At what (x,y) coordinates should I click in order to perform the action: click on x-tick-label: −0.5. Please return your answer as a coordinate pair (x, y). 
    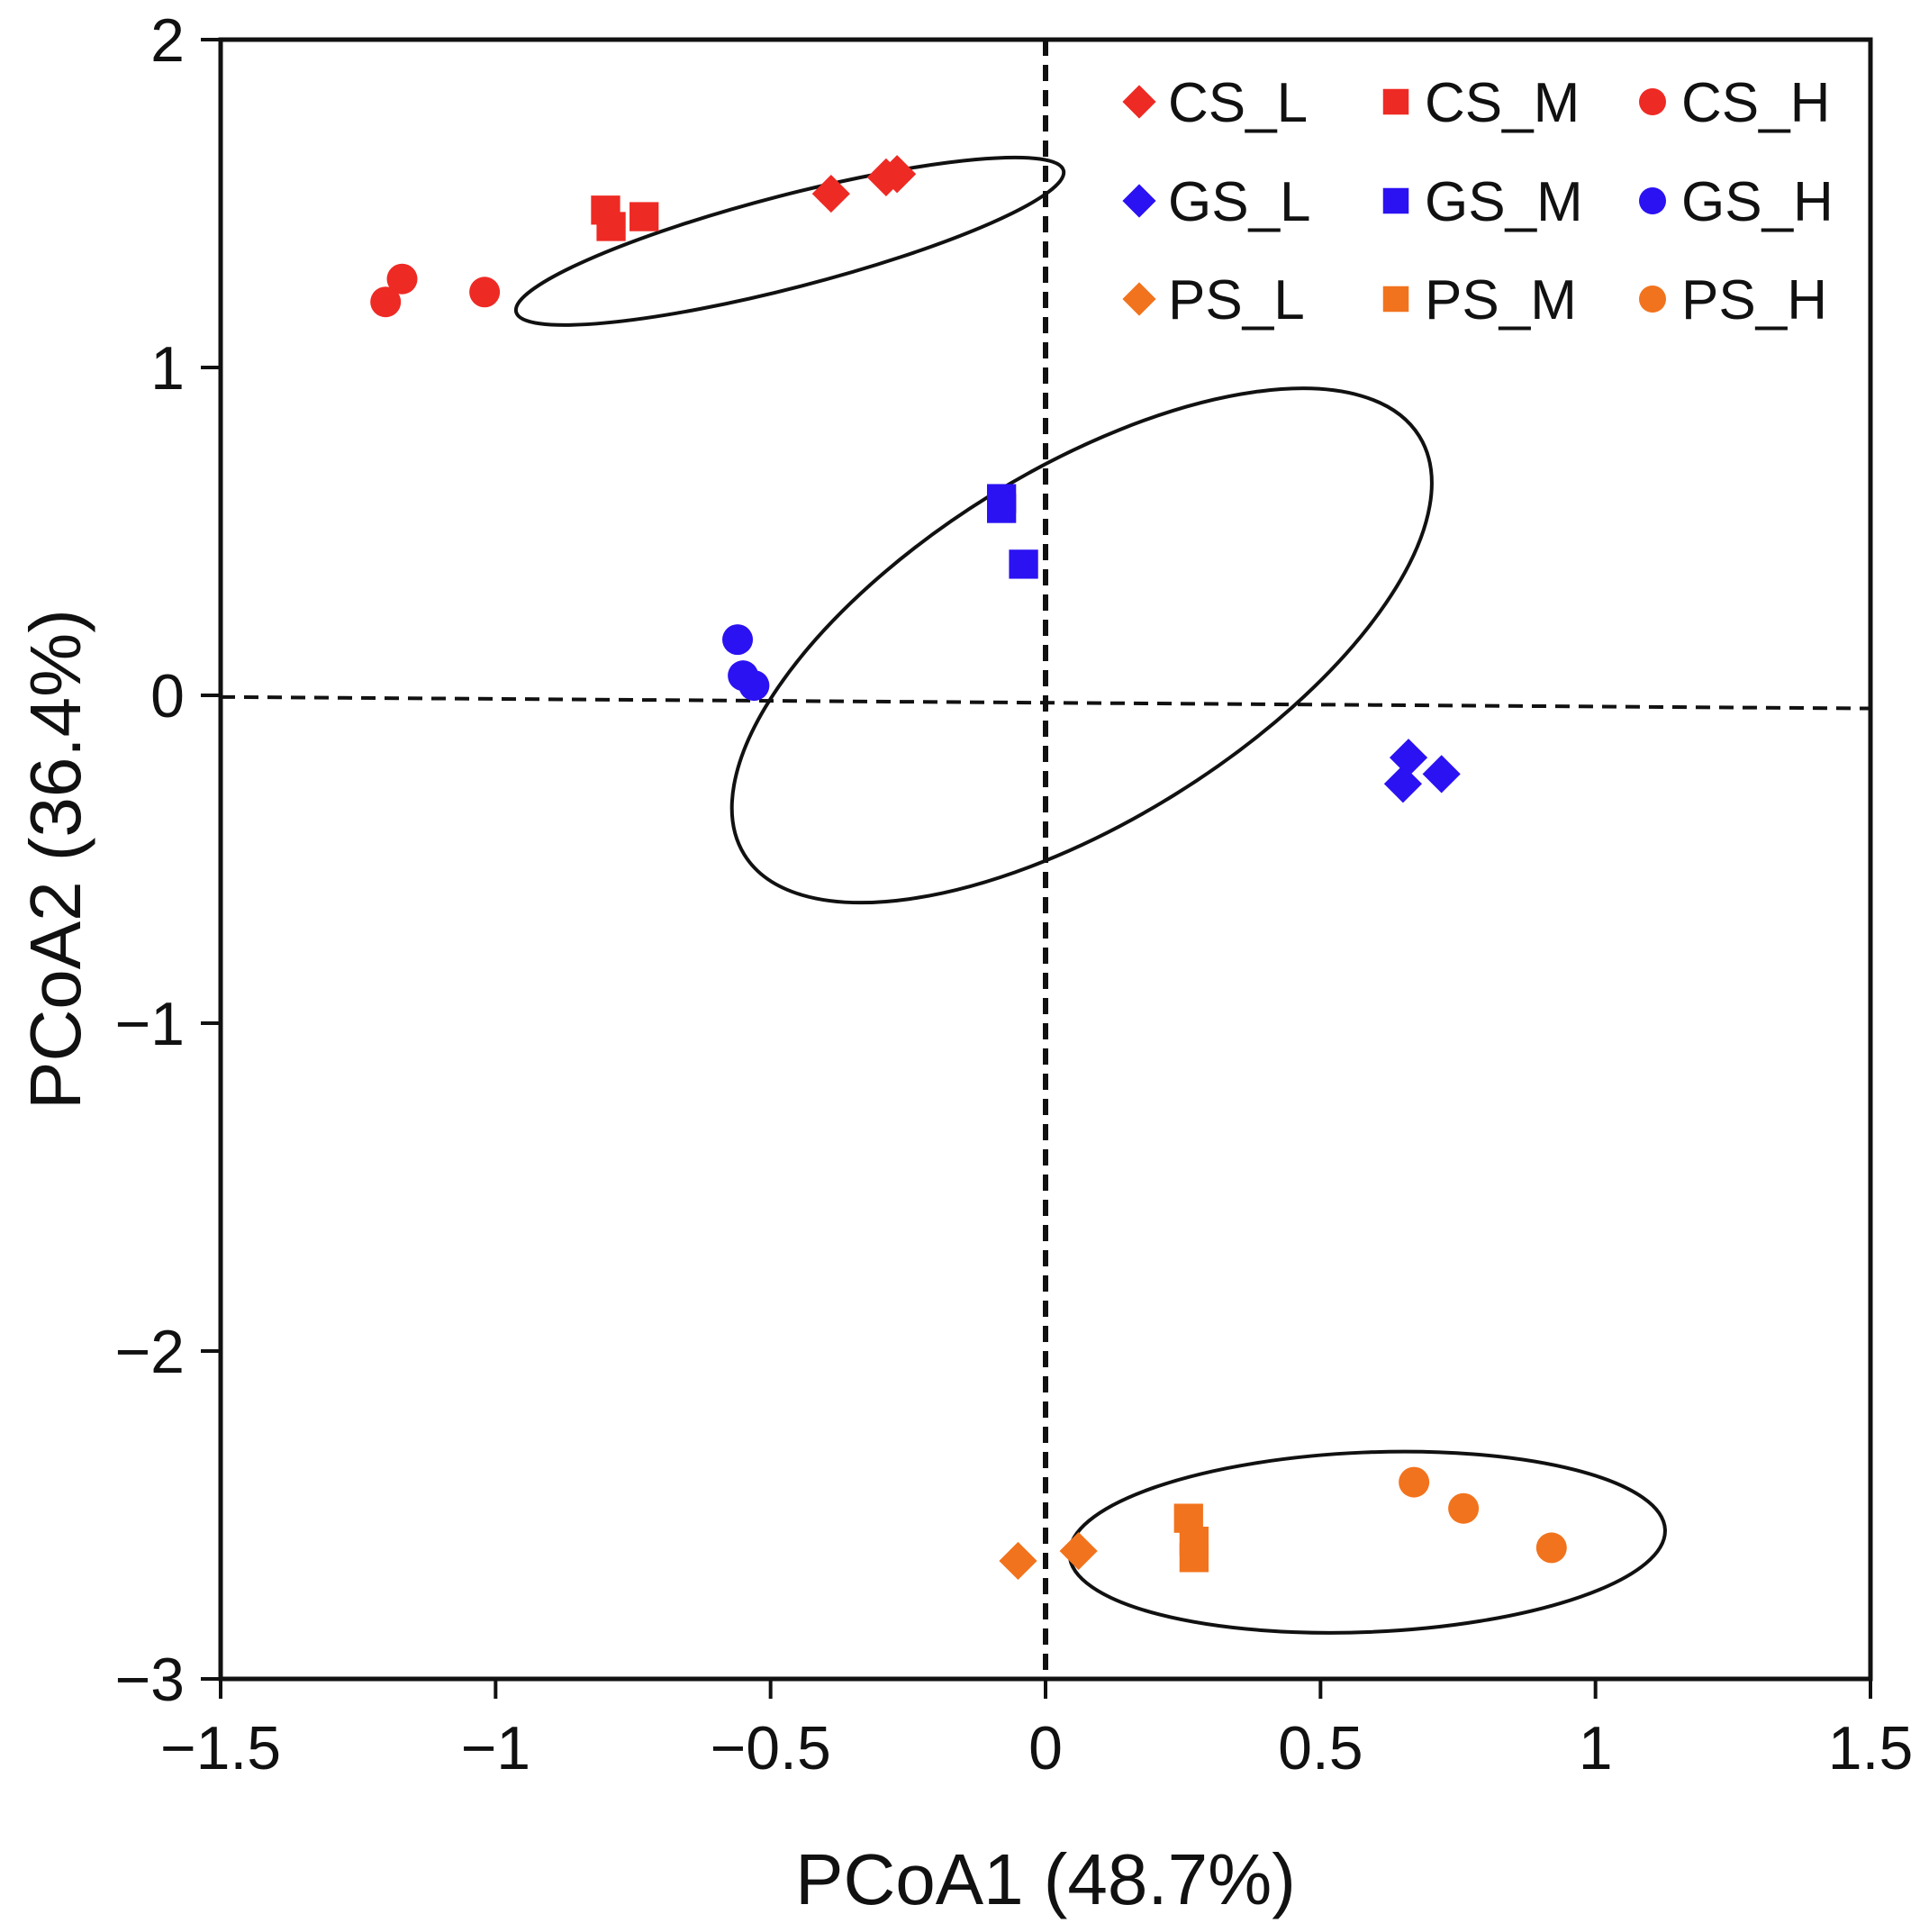
    Looking at the image, I should click on (771, 1748).